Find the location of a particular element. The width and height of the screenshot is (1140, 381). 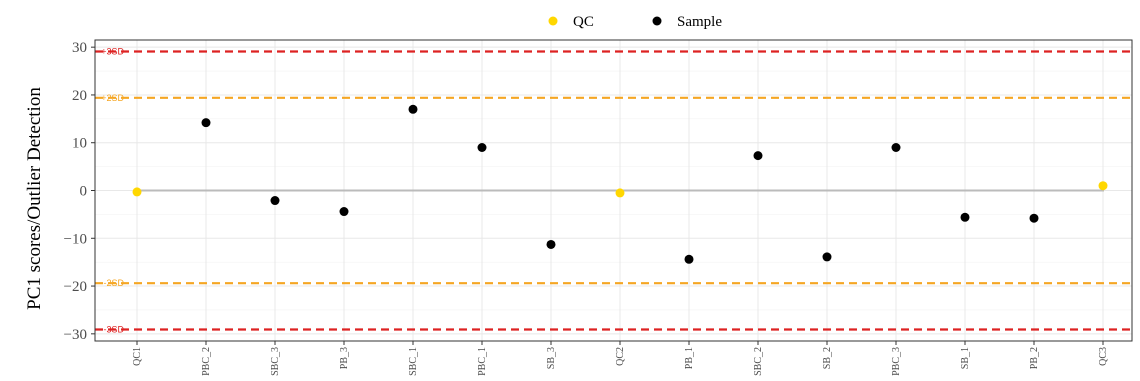

x-tick-label: SBC_1 is located at coordinates (413, 361).